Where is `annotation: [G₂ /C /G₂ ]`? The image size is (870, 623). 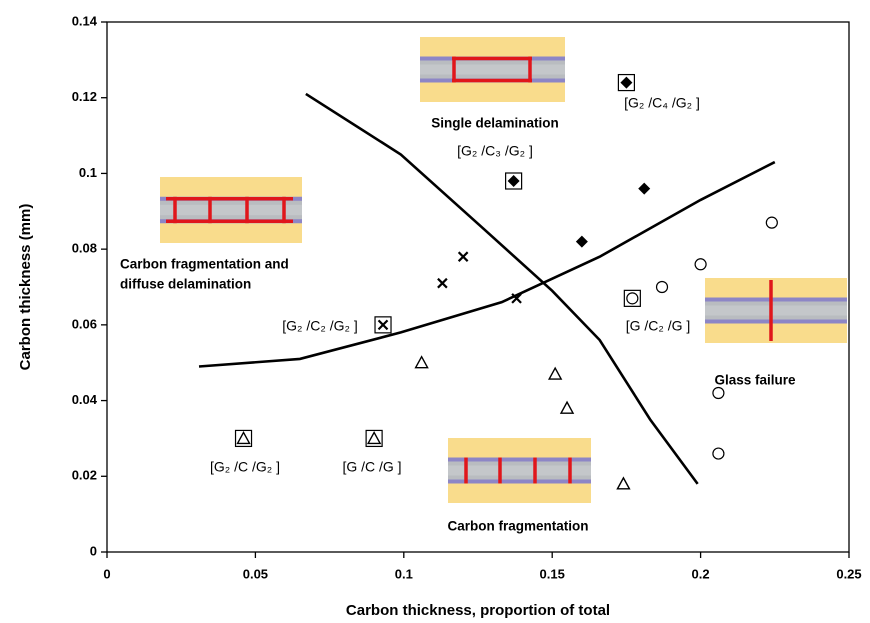 annotation: [G₂ /C /G₂ ] is located at coordinates (245, 467).